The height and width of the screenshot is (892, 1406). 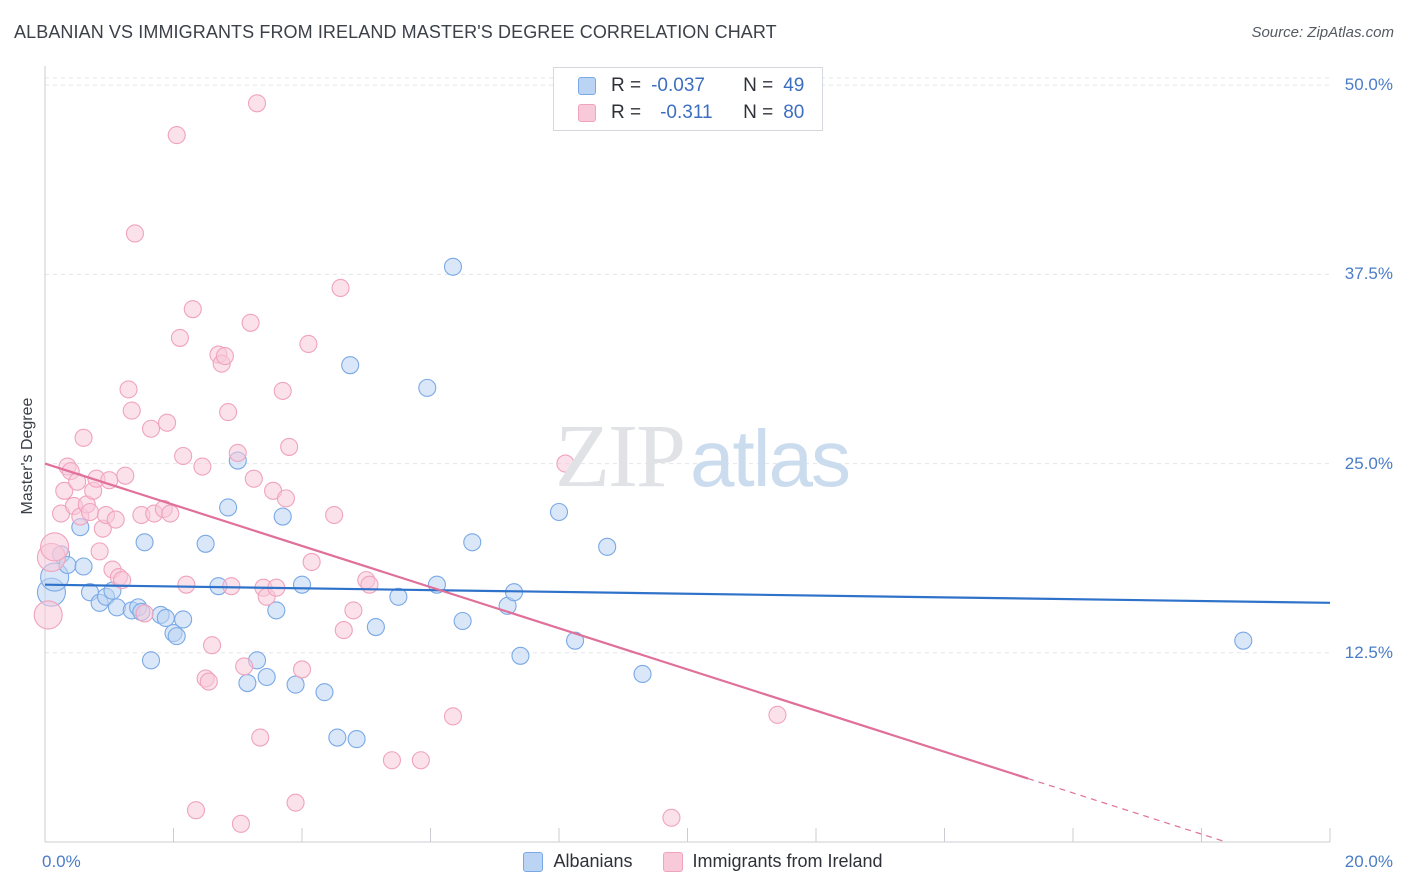 What do you see at coordinates (1368, 861) in the screenshot?
I see `x-tick-label-max: 20.0%` at bounding box center [1368, 861].